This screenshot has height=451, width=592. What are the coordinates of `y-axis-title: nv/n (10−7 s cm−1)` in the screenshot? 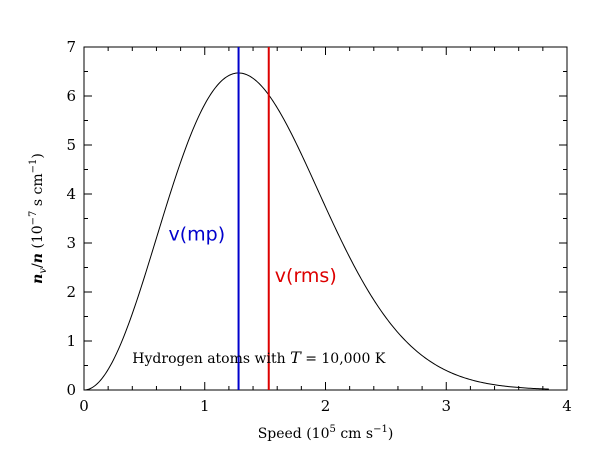 It's located at (38, 218).